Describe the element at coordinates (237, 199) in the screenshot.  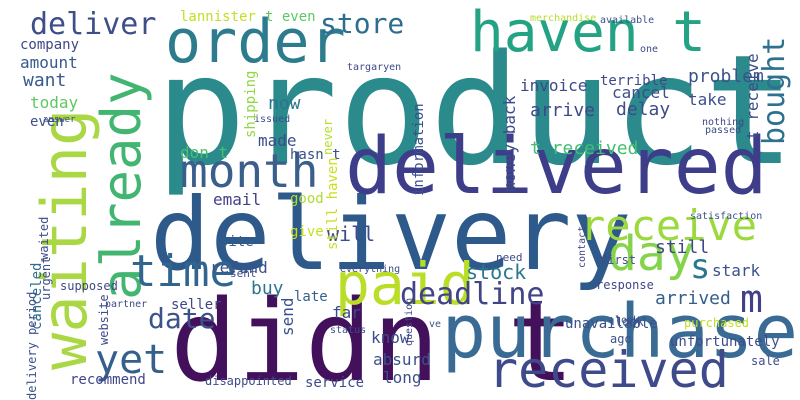
I see `word-email: email` at that location.